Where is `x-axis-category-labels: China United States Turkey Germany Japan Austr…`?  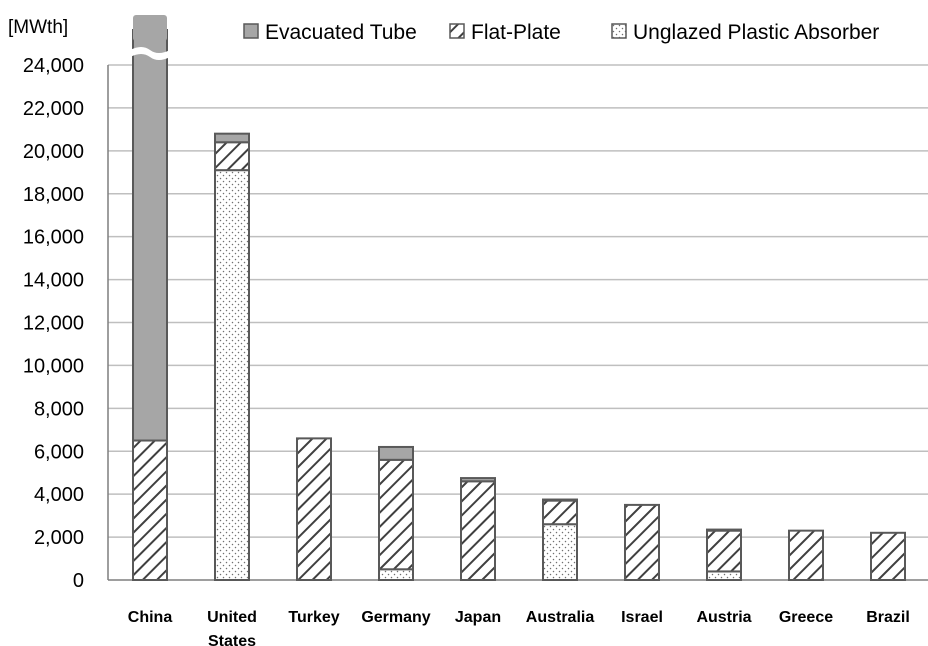 x-axis-category-labels: China United States Turkey Germany Japan Austr… is located at coordinates (519, 627).